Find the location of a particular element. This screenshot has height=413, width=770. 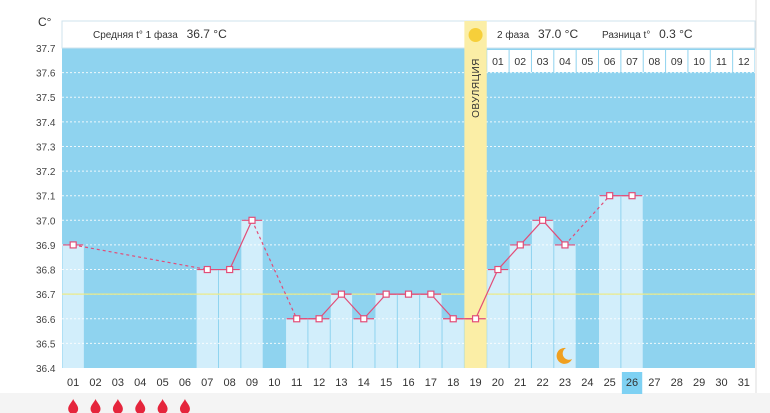

x-day-label: 13 is located at coordinates (341, 383).